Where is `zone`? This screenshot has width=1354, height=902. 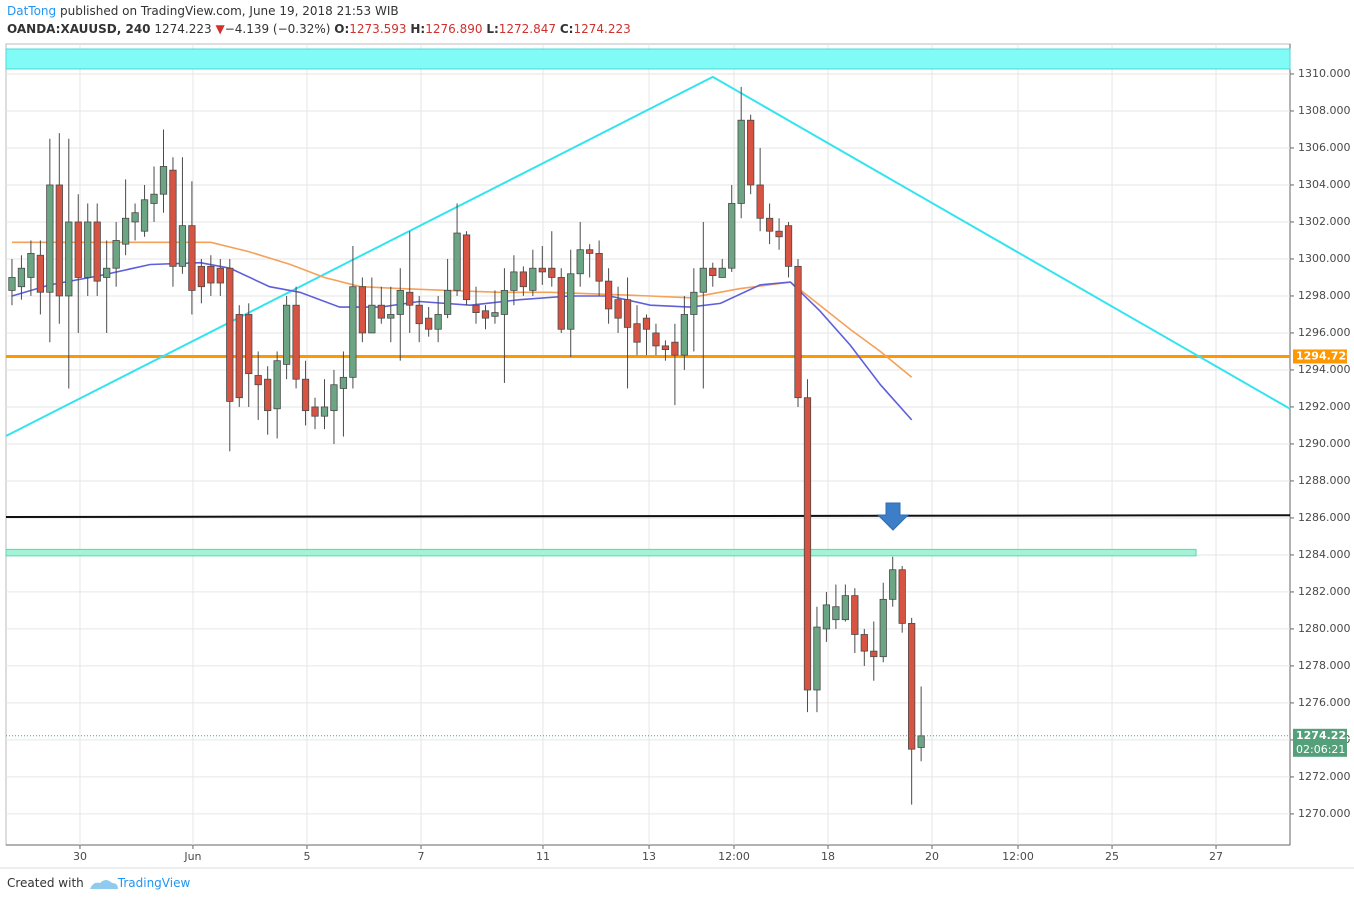
zone is located at coordinates (648, 59).